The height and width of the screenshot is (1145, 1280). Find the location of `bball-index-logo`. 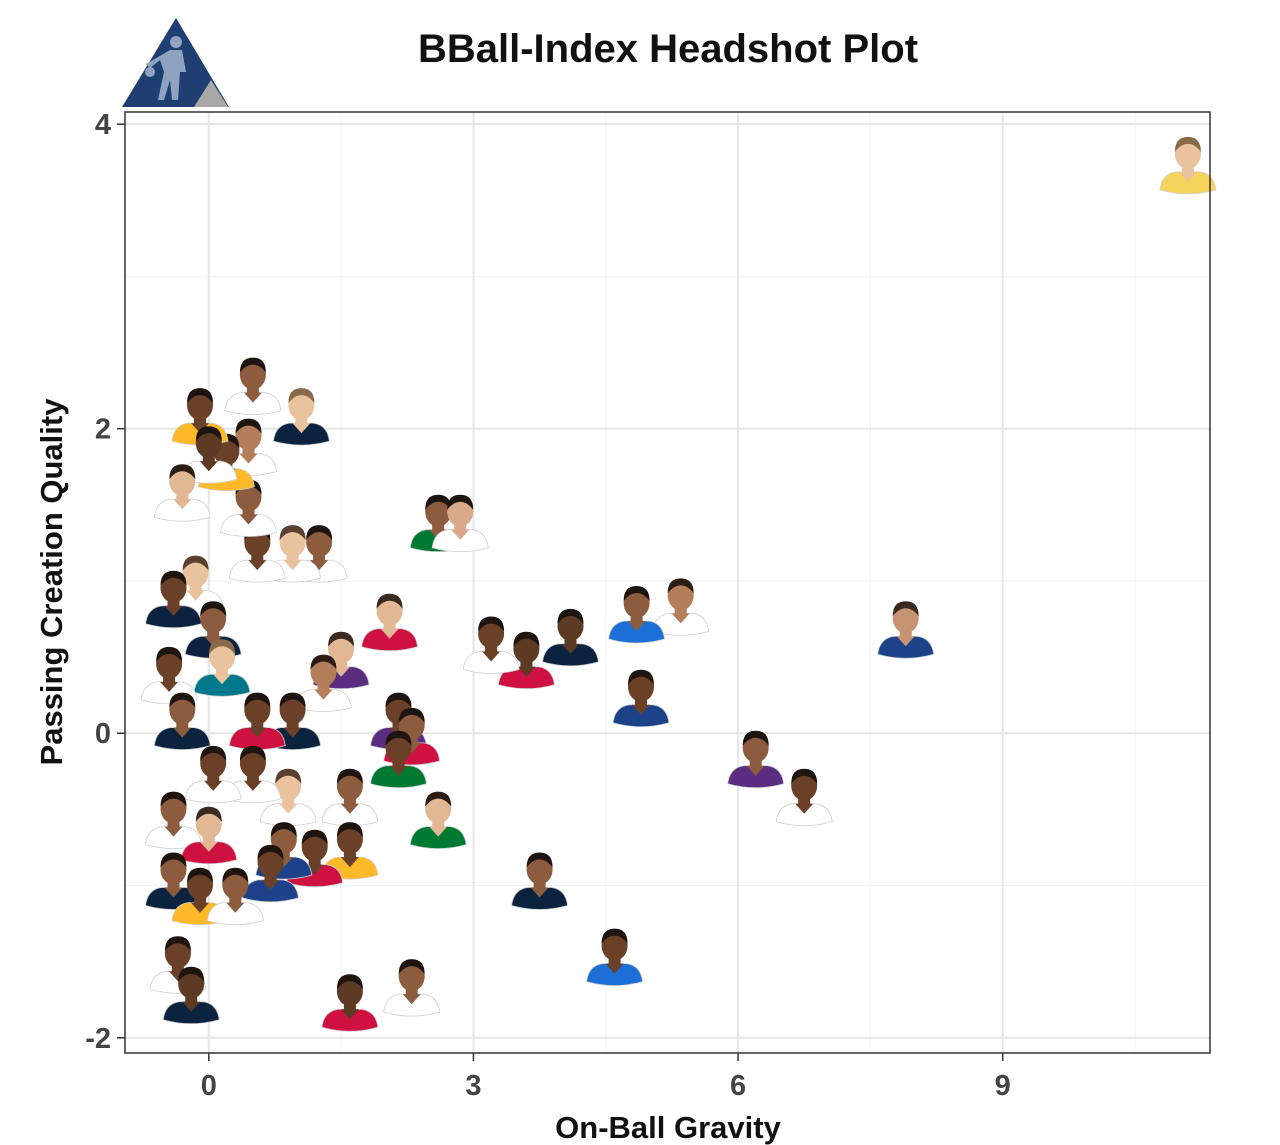

bball-index-logo is located at coordinates (175, 62).